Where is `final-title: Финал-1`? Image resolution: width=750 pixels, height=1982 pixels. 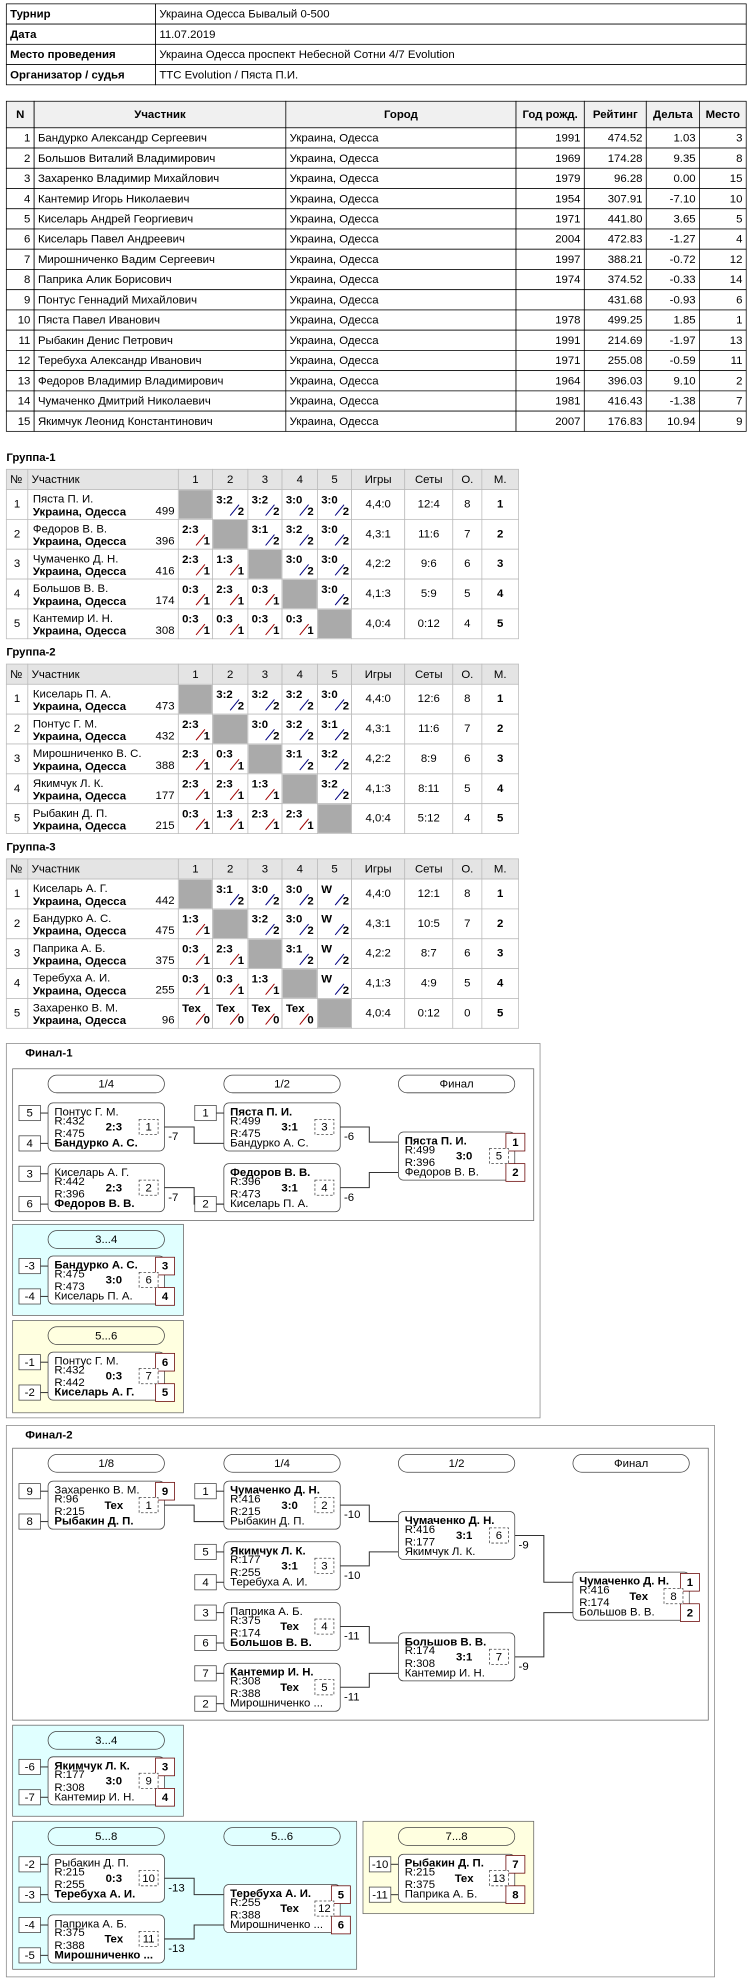
final-title: Финал-1 is located at coordinates (49, 1054).